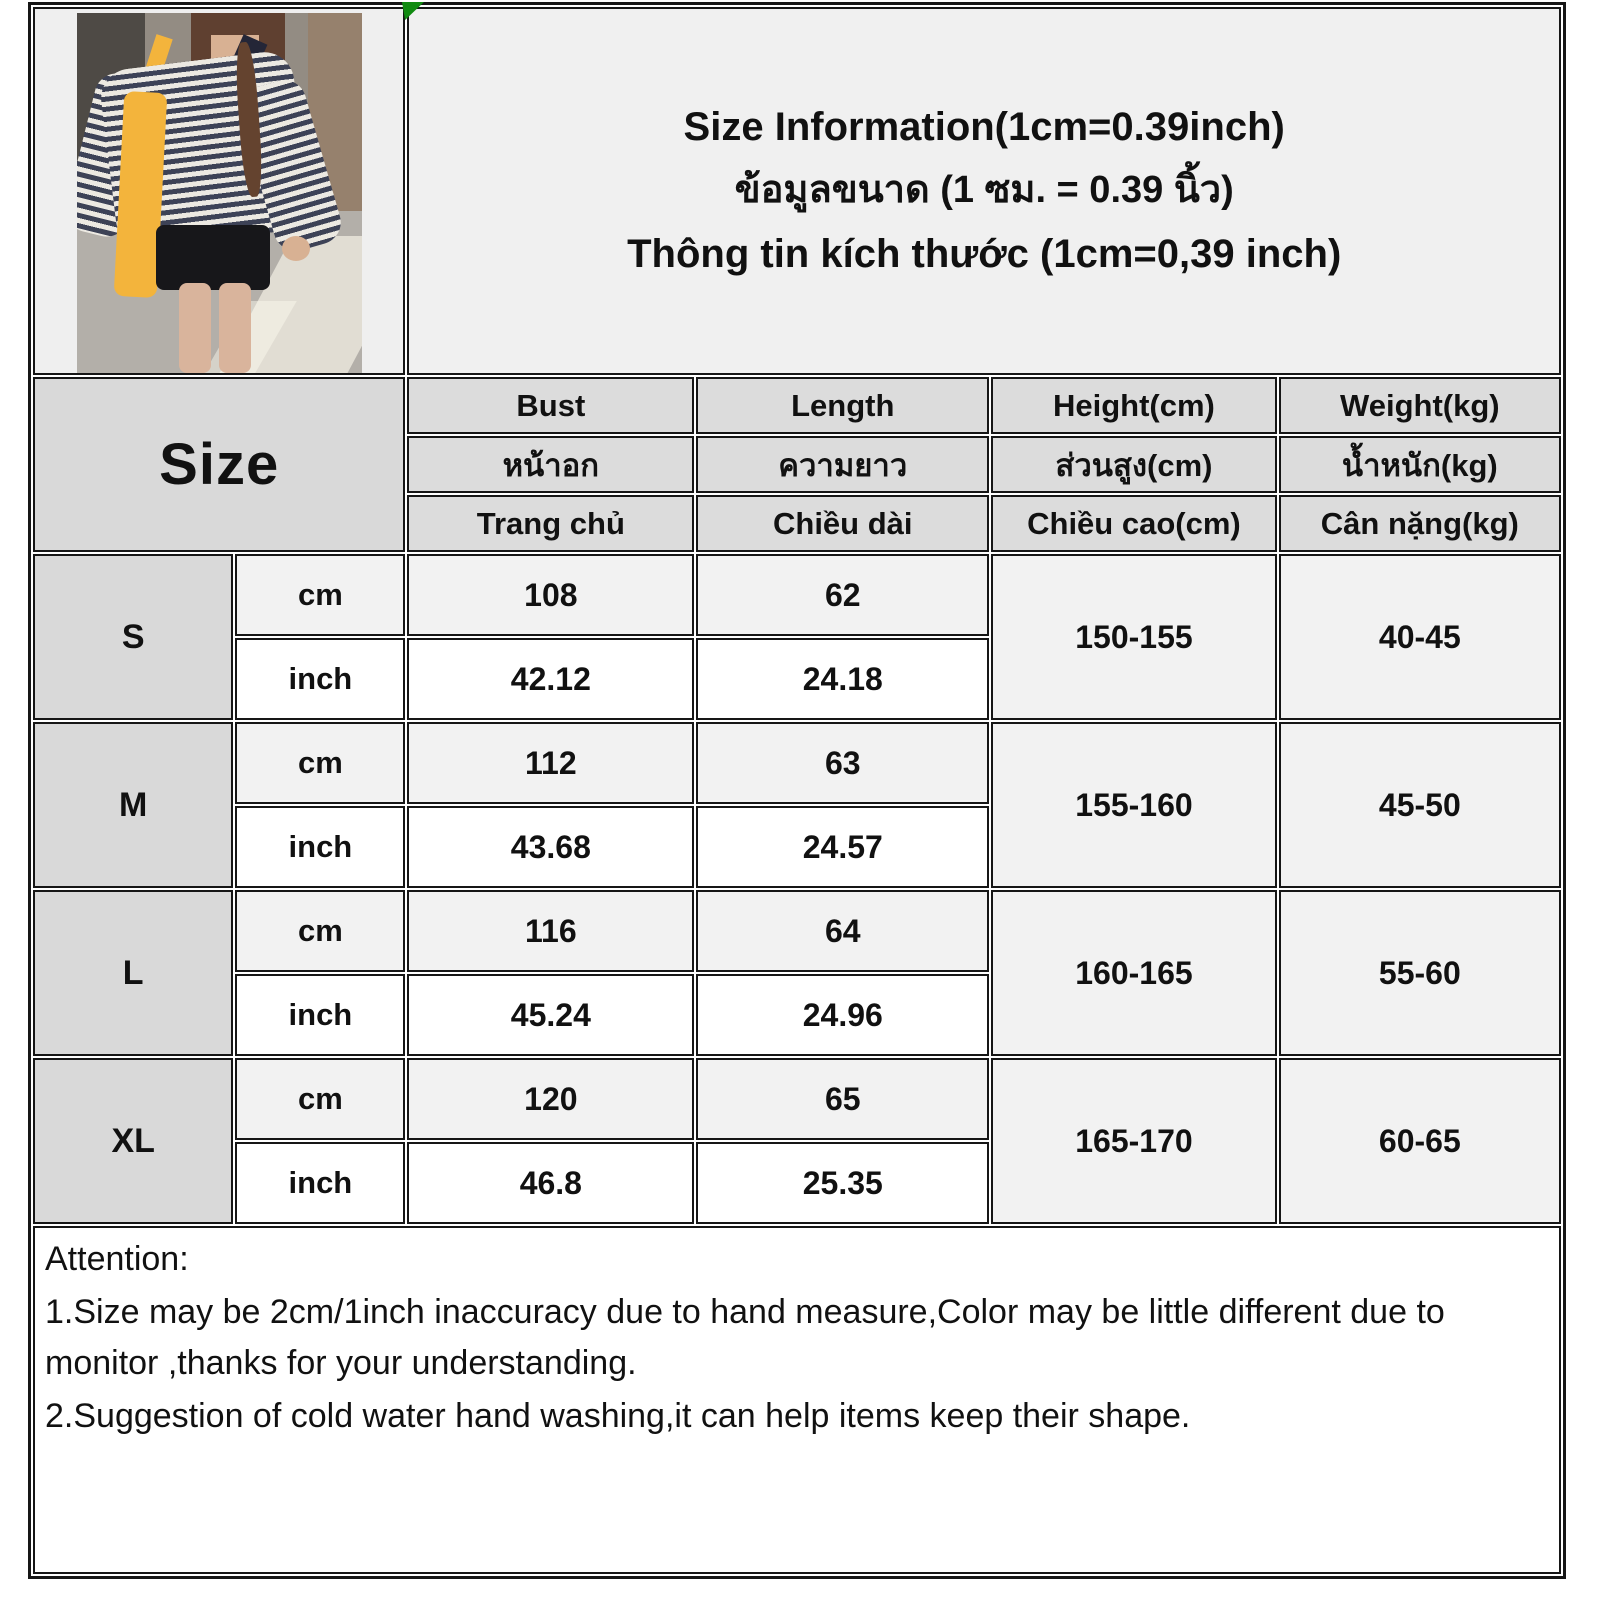  What do you see at coordinates (133, 637) in the screenshot?
I see `size-label-s: S` at bounding box center [133, 637].